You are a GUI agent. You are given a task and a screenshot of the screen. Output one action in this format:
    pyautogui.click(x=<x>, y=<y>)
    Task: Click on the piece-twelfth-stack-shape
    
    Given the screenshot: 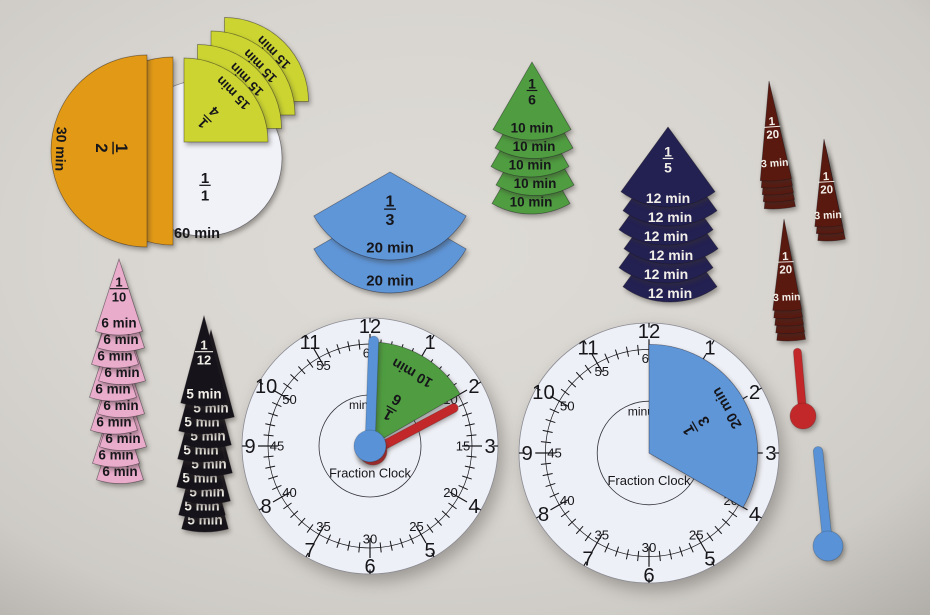 What is the action you would take?
    pyautogui.click(x=204, y=360)
    